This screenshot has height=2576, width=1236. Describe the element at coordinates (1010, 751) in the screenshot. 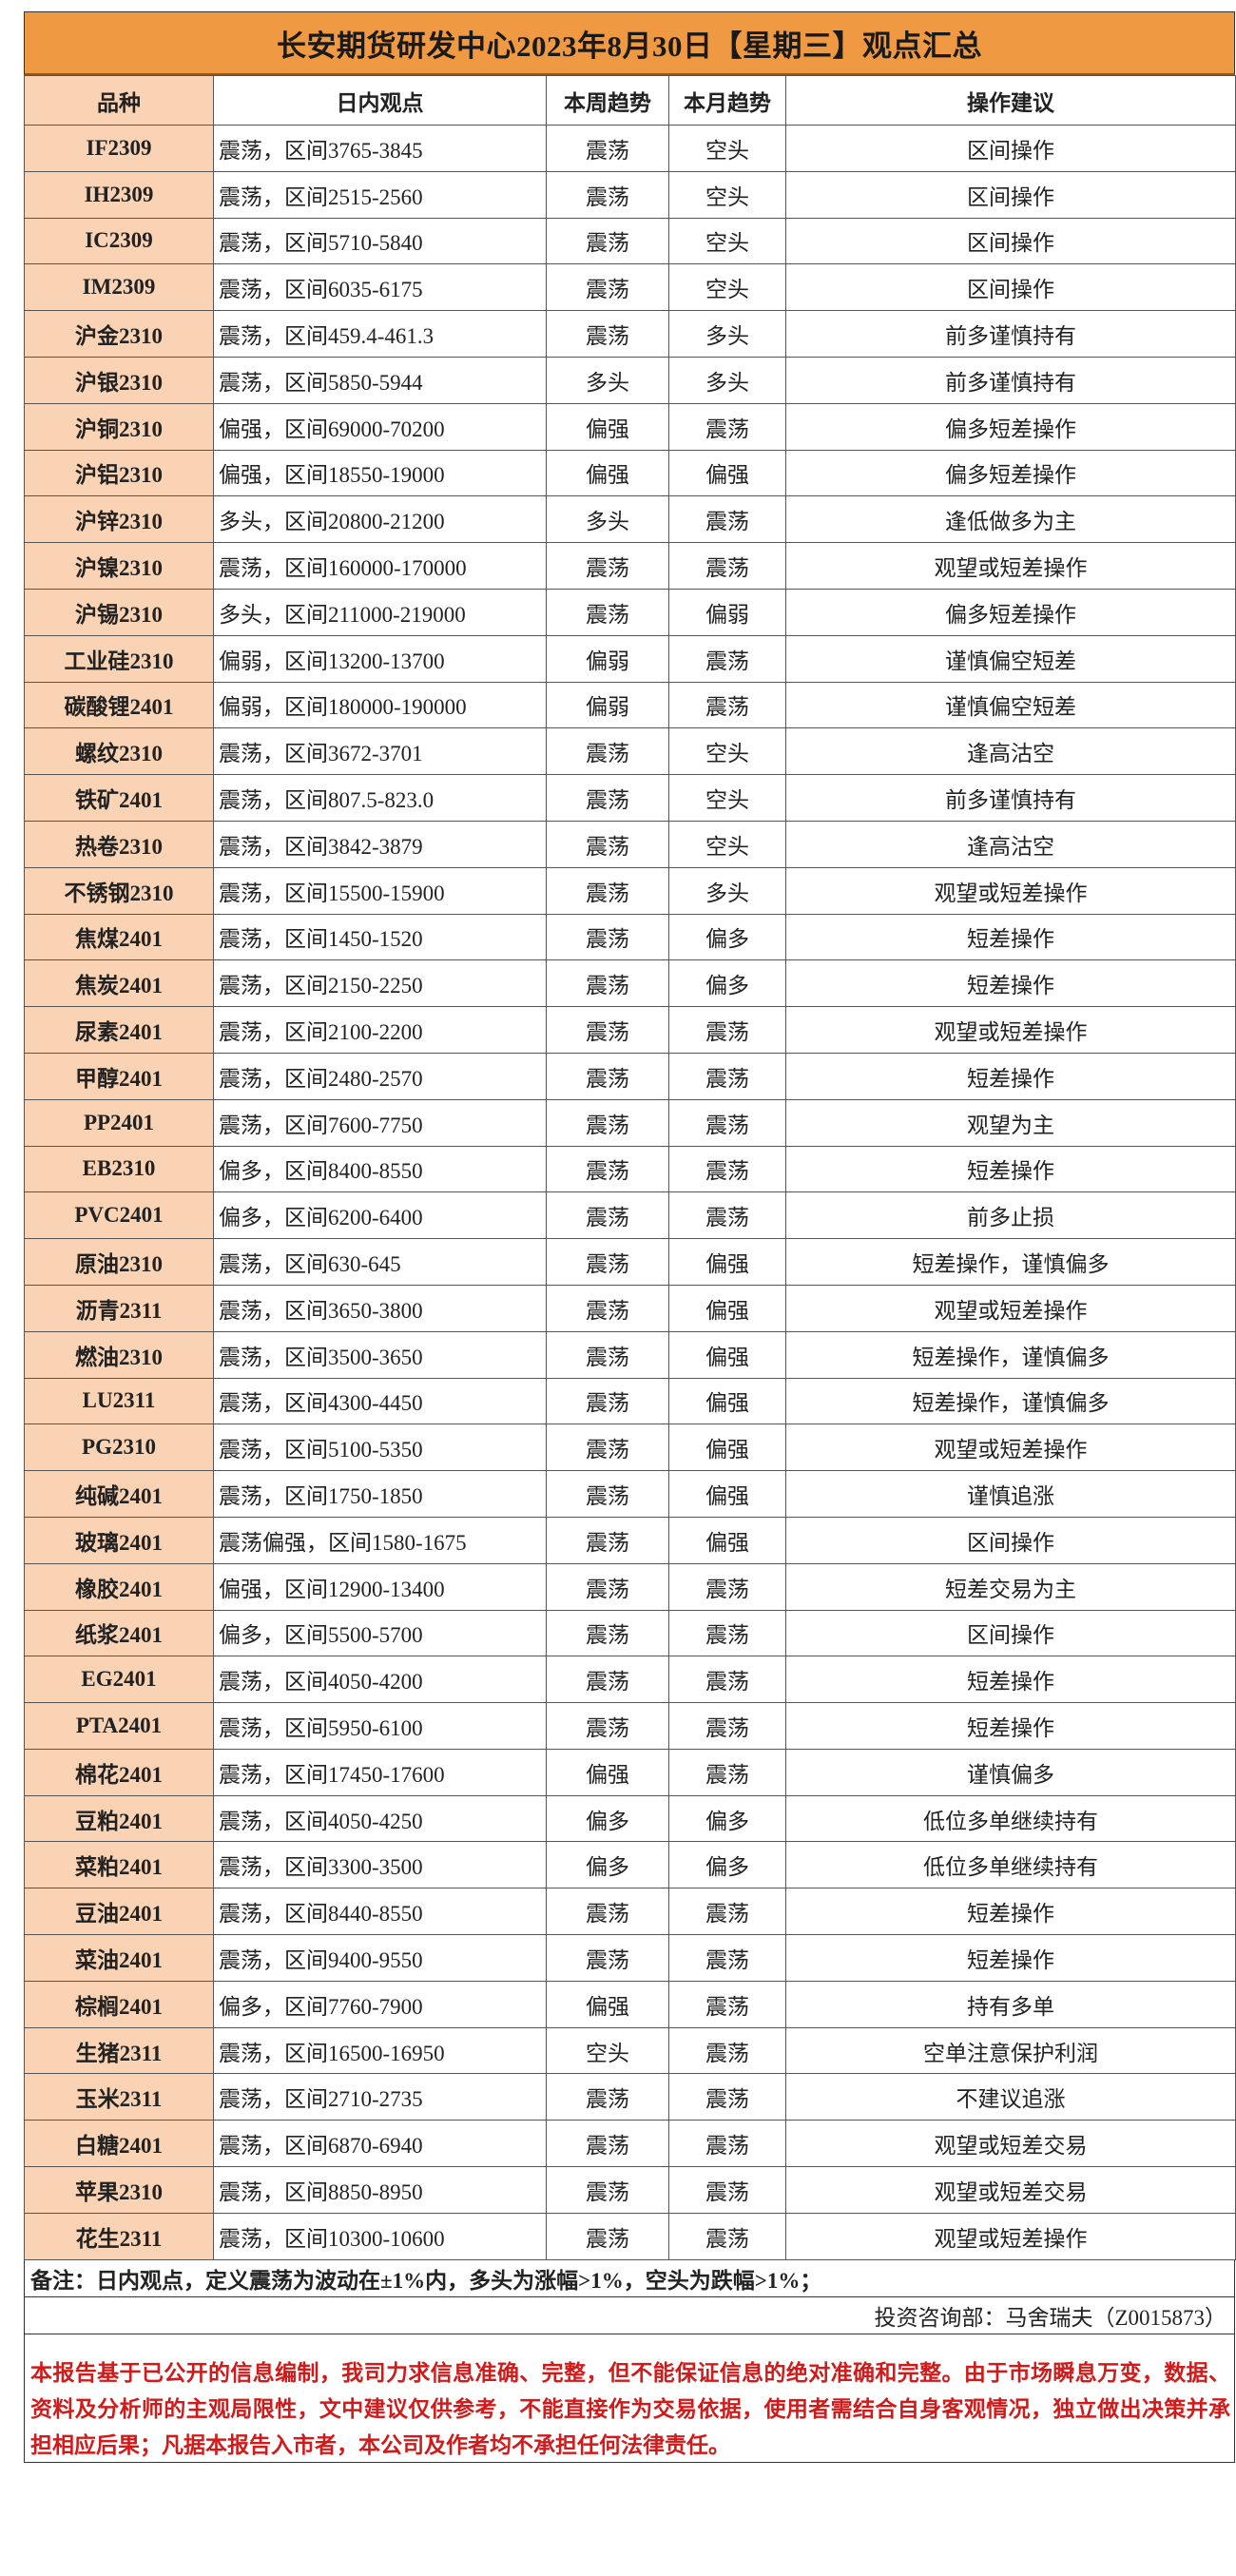

I see `suggestion-cell: 逢高沽空` at that location.